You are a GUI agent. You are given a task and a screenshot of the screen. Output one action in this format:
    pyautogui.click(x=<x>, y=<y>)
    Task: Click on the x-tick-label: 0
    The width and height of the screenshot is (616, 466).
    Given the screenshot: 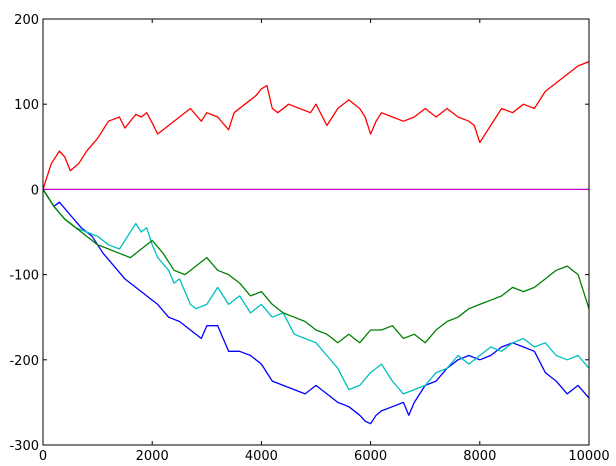 What is the action you would take?
    pyautogui.click(x=43, y=456)
    